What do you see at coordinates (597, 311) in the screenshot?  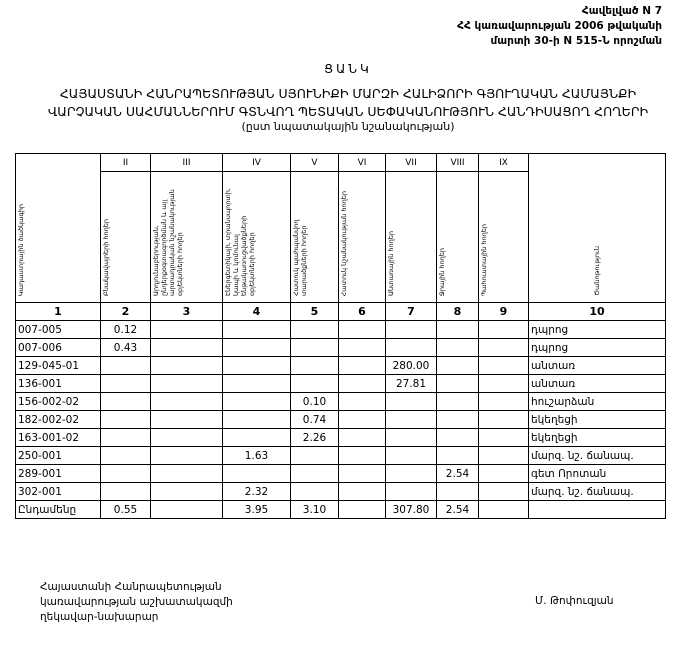 I see `column-number: 10` at bounding box center [597, 311].